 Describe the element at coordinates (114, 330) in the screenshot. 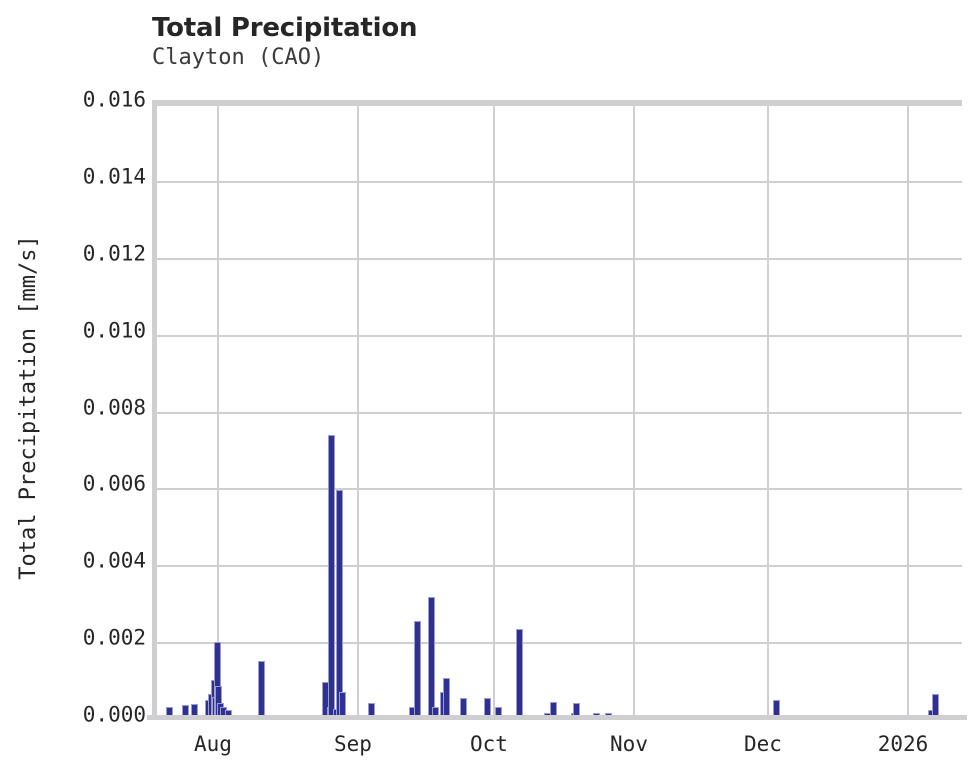

I see `y-tick-label: 0.010` at that location.